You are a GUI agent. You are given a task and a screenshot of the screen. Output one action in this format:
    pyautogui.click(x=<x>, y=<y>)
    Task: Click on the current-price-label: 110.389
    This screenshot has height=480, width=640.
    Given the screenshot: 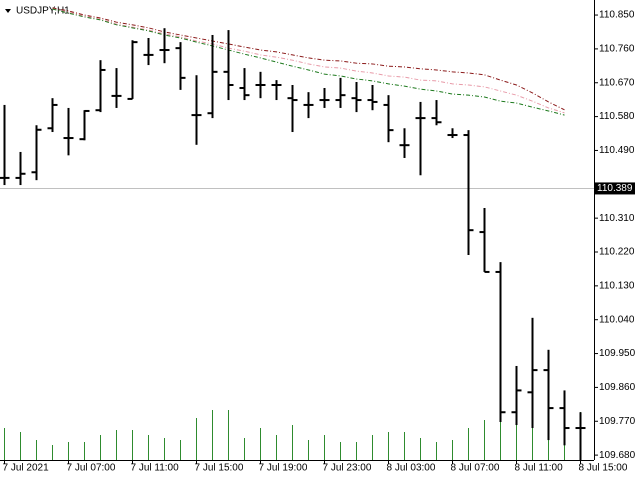 What is the action you would take?
    pyautogui.click(x=615, y=188)
    